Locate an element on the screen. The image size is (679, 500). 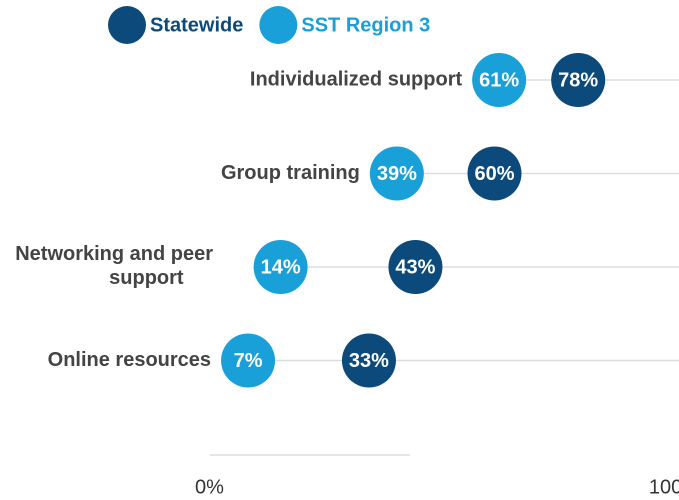
value-label: 39% is located at coordinates (397, 174).